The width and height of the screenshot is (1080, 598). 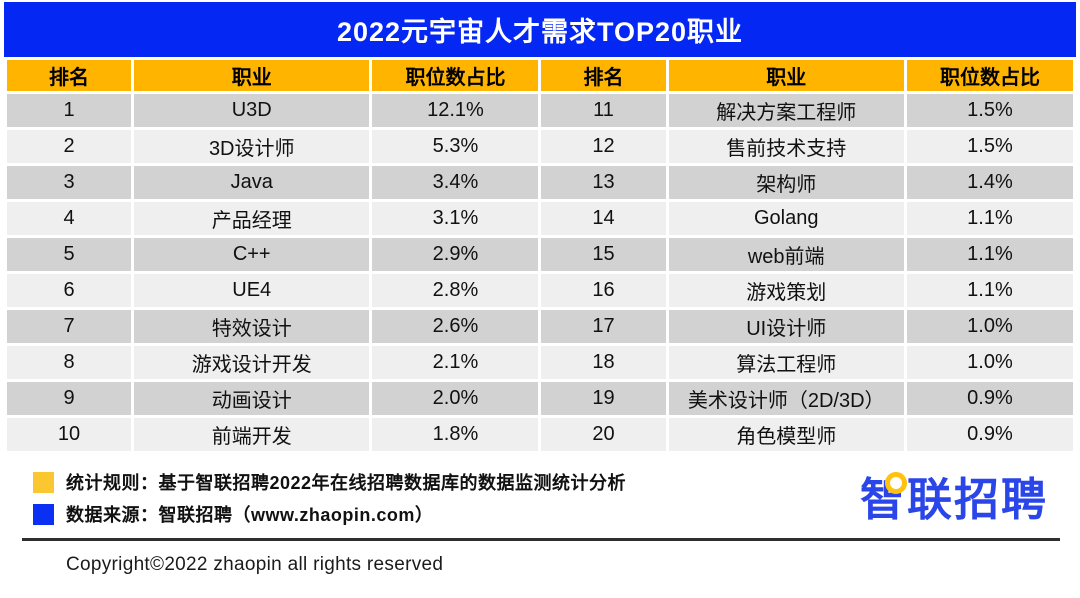 I want to click on table-row: 10 前端开发 1.8% 20 角色模型师 0.9%, so click(x=540, y=434).